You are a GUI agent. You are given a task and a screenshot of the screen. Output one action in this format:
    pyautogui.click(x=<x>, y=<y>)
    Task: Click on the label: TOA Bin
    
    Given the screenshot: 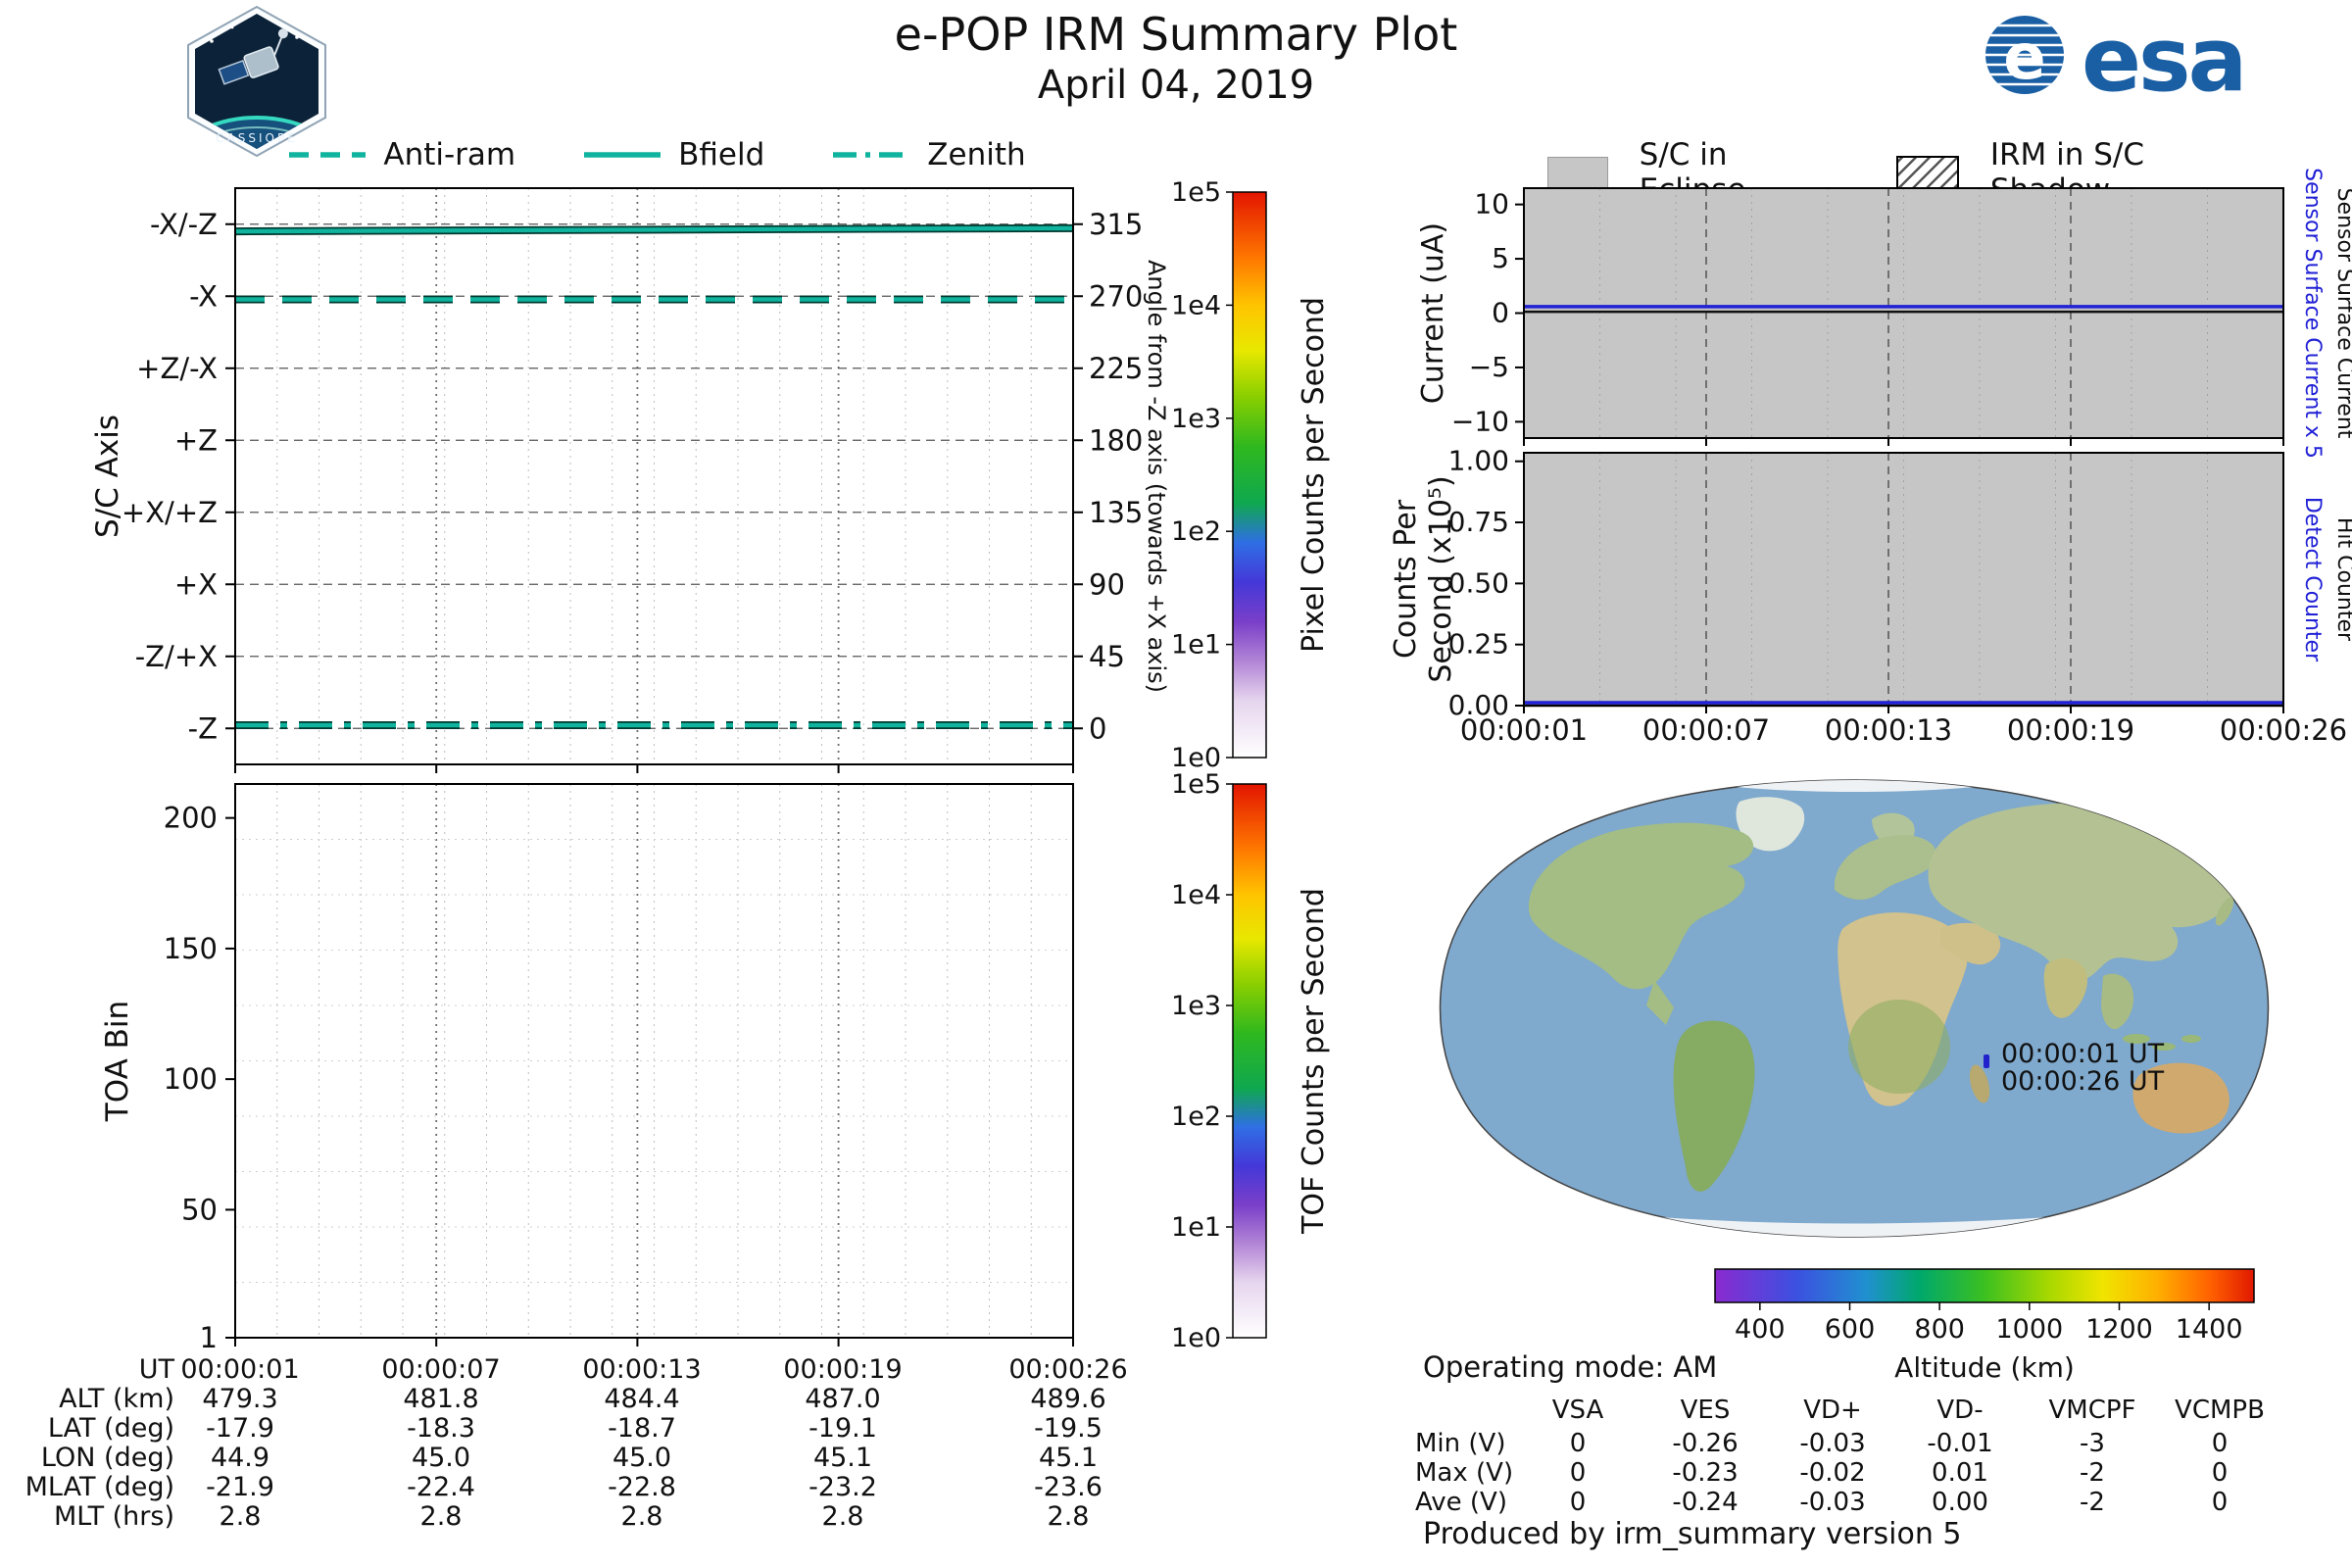 What is the action you would take?
    pyautogui.click(x=117, y=1061)
    